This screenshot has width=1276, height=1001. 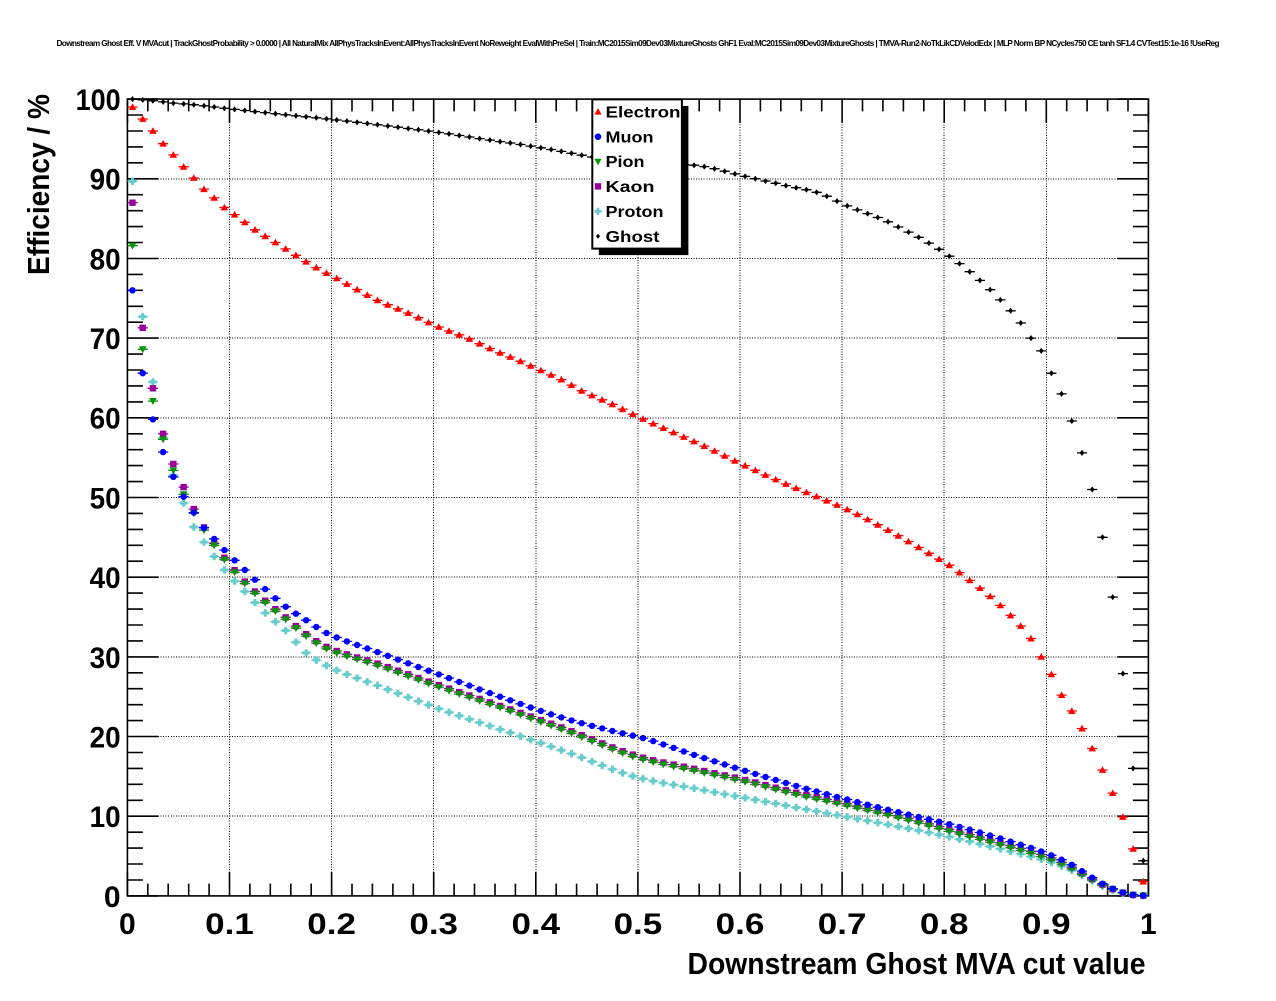 What do you see at coordinates (105, 817) in the screenshot?
I see `svg-text: 10` at bounding box center [105, 817].